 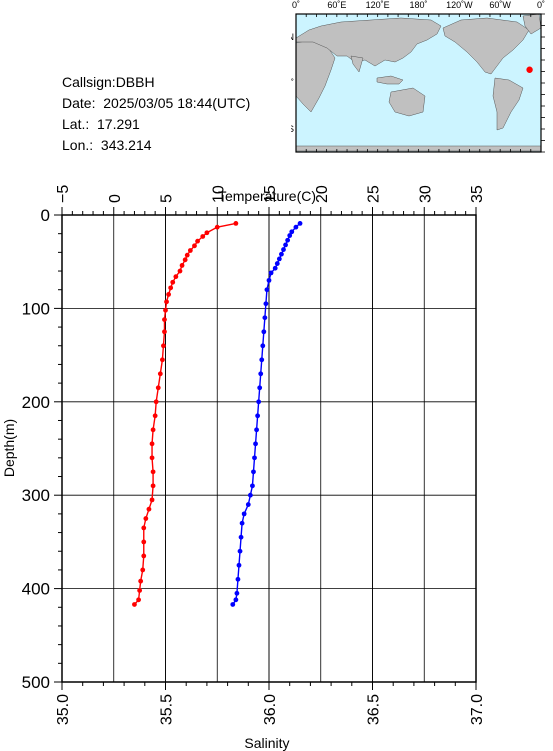 I want to click on north-america-landmass, so click(x=486, y=46).